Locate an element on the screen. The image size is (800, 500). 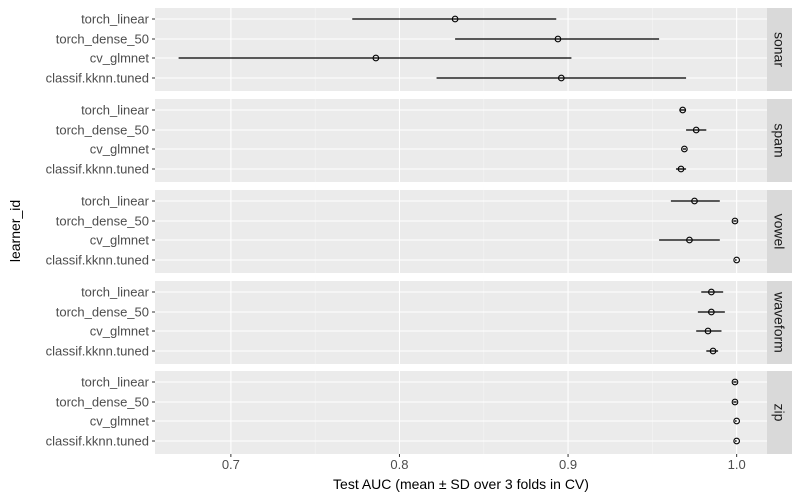
facet-strip-label: sonar is located at coordinates (780, 49).